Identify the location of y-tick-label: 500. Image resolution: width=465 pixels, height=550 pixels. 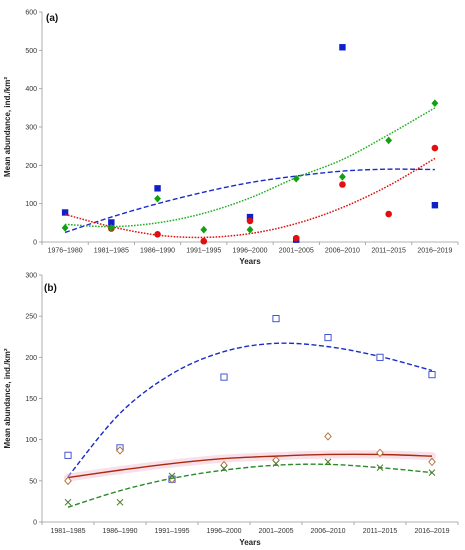
(31, 51).